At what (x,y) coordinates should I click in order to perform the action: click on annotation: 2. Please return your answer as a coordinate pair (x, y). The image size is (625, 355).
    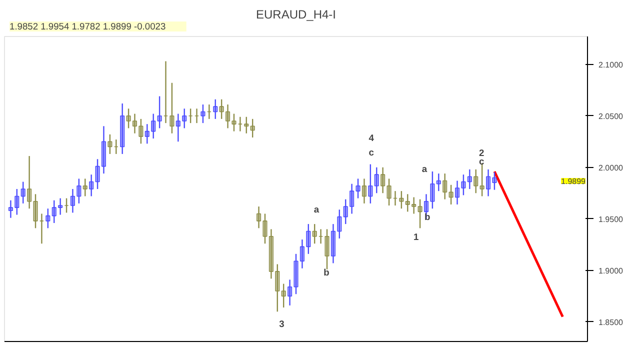
    Looking at the image, I should click on (481, 153).